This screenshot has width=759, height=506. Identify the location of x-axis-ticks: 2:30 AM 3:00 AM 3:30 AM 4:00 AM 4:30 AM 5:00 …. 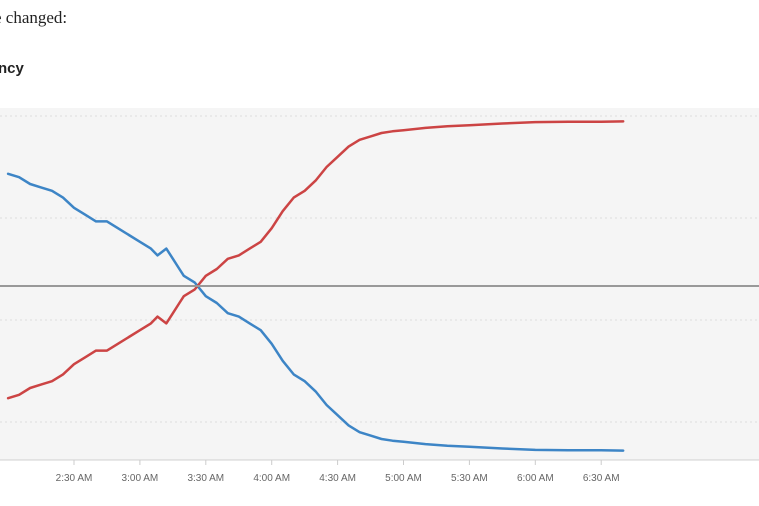
(338, 472).